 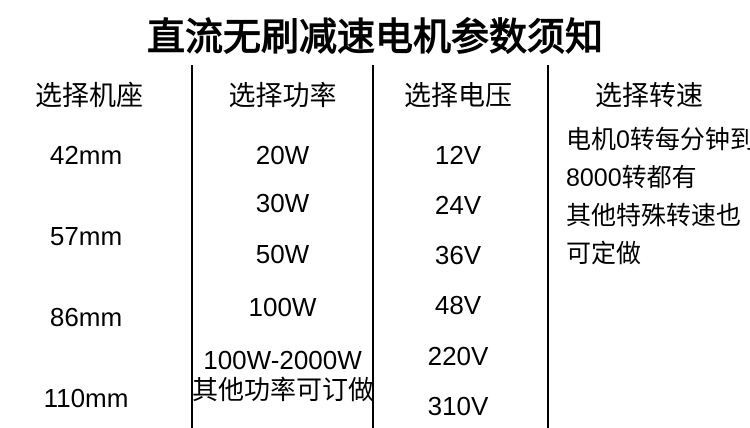 I want to click on power-value: 20W, so click(x=282, y=155).